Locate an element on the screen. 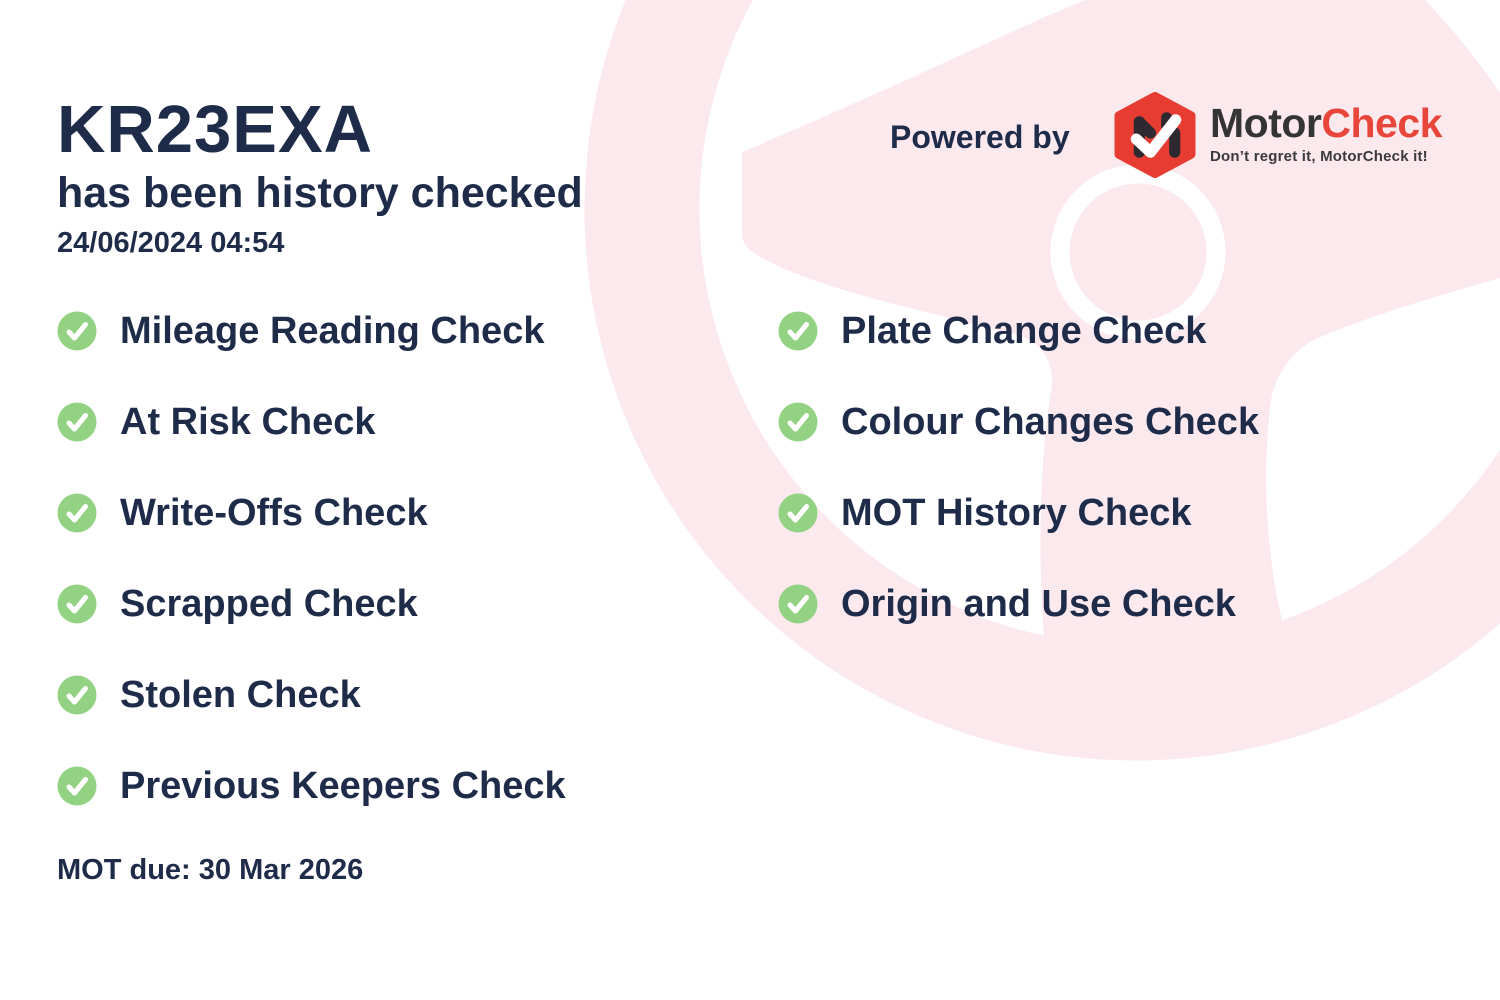 This screenshot has width=1500, height=1000. check-list-item: MOT History Check is located at coordinates (985, 513).